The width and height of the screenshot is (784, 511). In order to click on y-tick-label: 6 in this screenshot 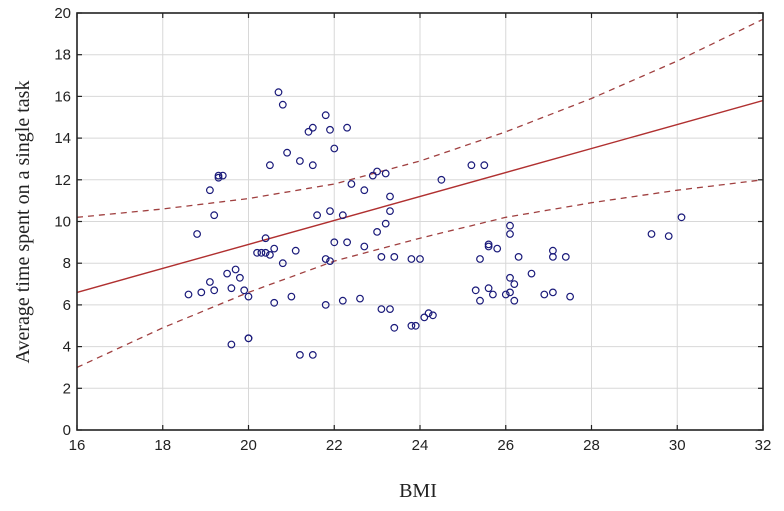, I will do `click(67, 305)`.